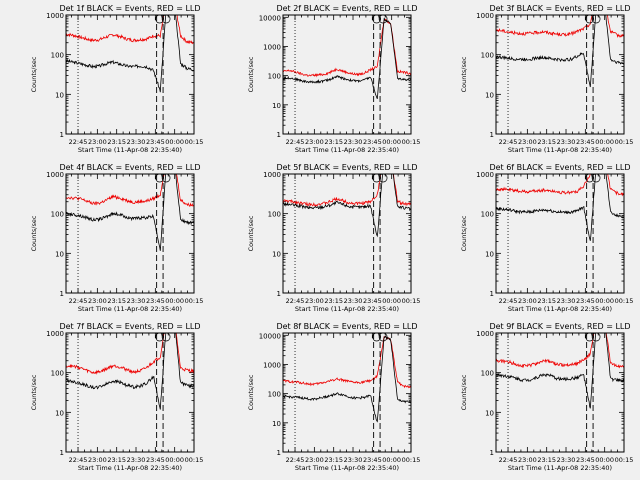 The image size is (640, 480). What do you see at coordinates (129, 8) in the screenshot?
I see `panel-title: Det 1f BLACK = Events, RED = LLD` at bounding box center [129, 8].